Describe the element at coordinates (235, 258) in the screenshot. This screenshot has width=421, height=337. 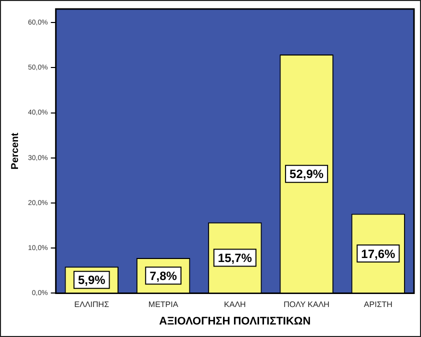
I see `data-label: 15,7%` at that location.